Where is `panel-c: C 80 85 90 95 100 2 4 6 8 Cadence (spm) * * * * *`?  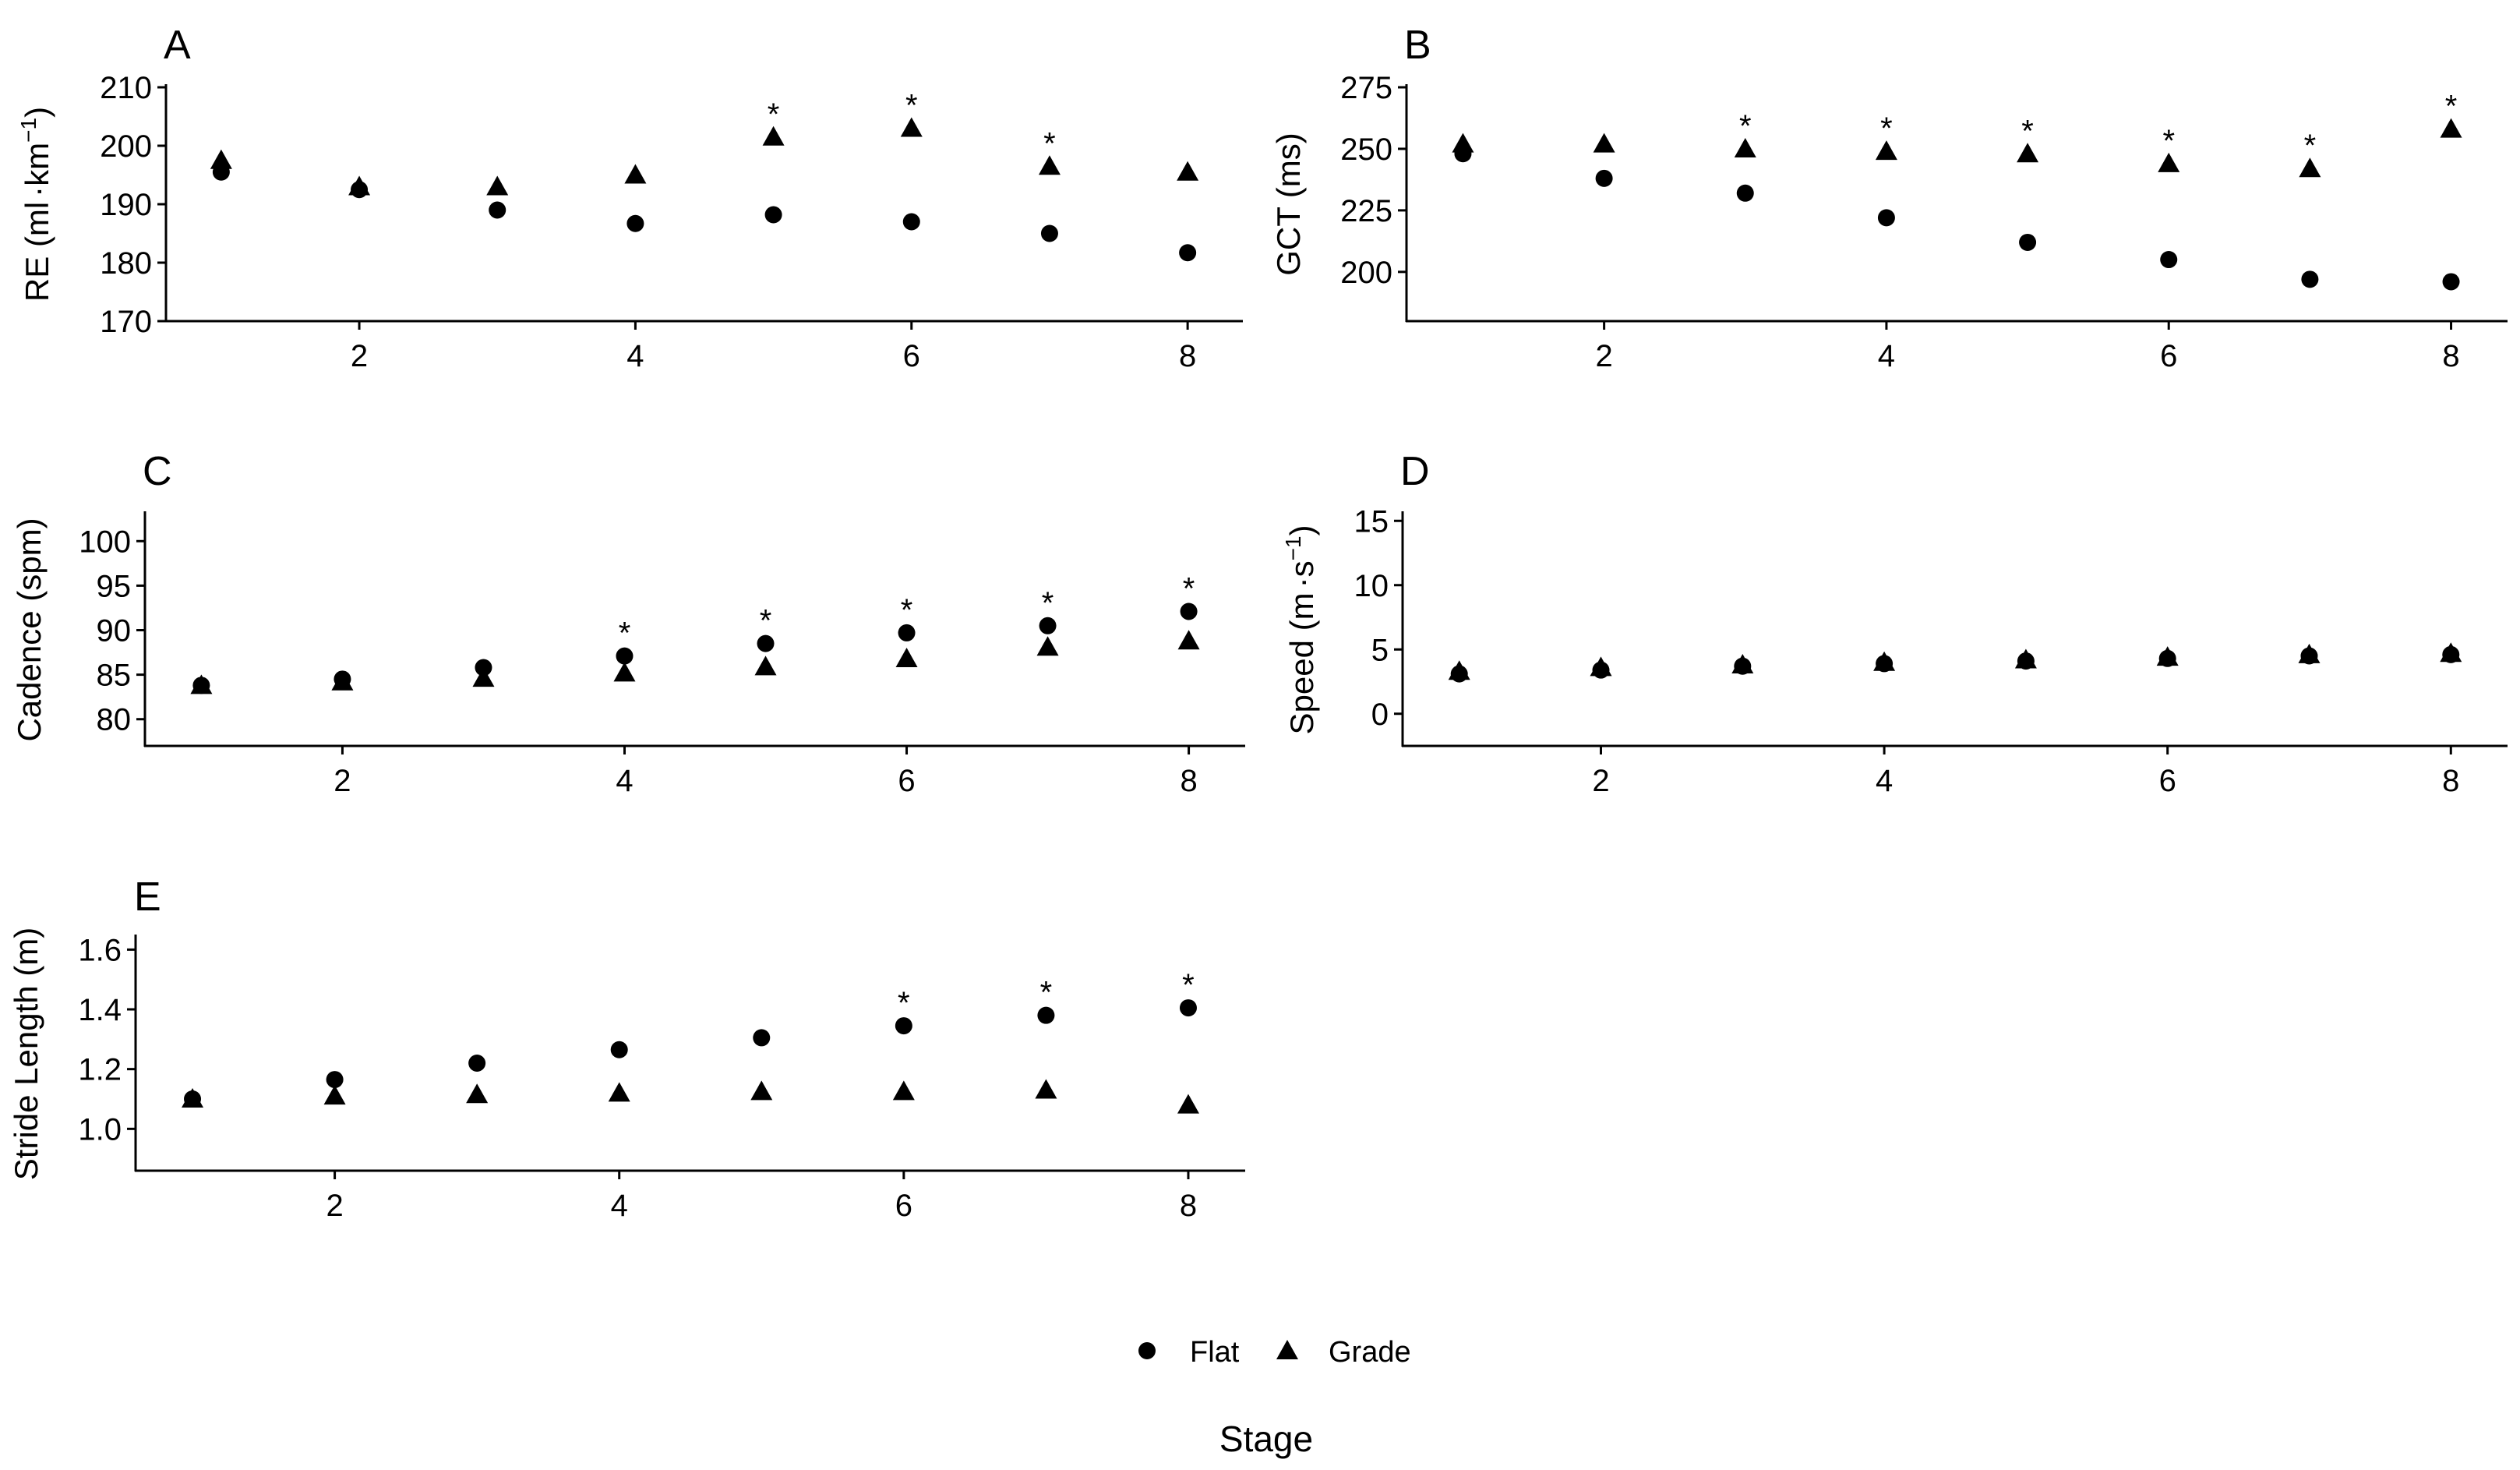 panel-c: C 80 85 90 95 100 2 4 6 8 Cadence (spm) * * * * * is located at coordinates (628, 623).